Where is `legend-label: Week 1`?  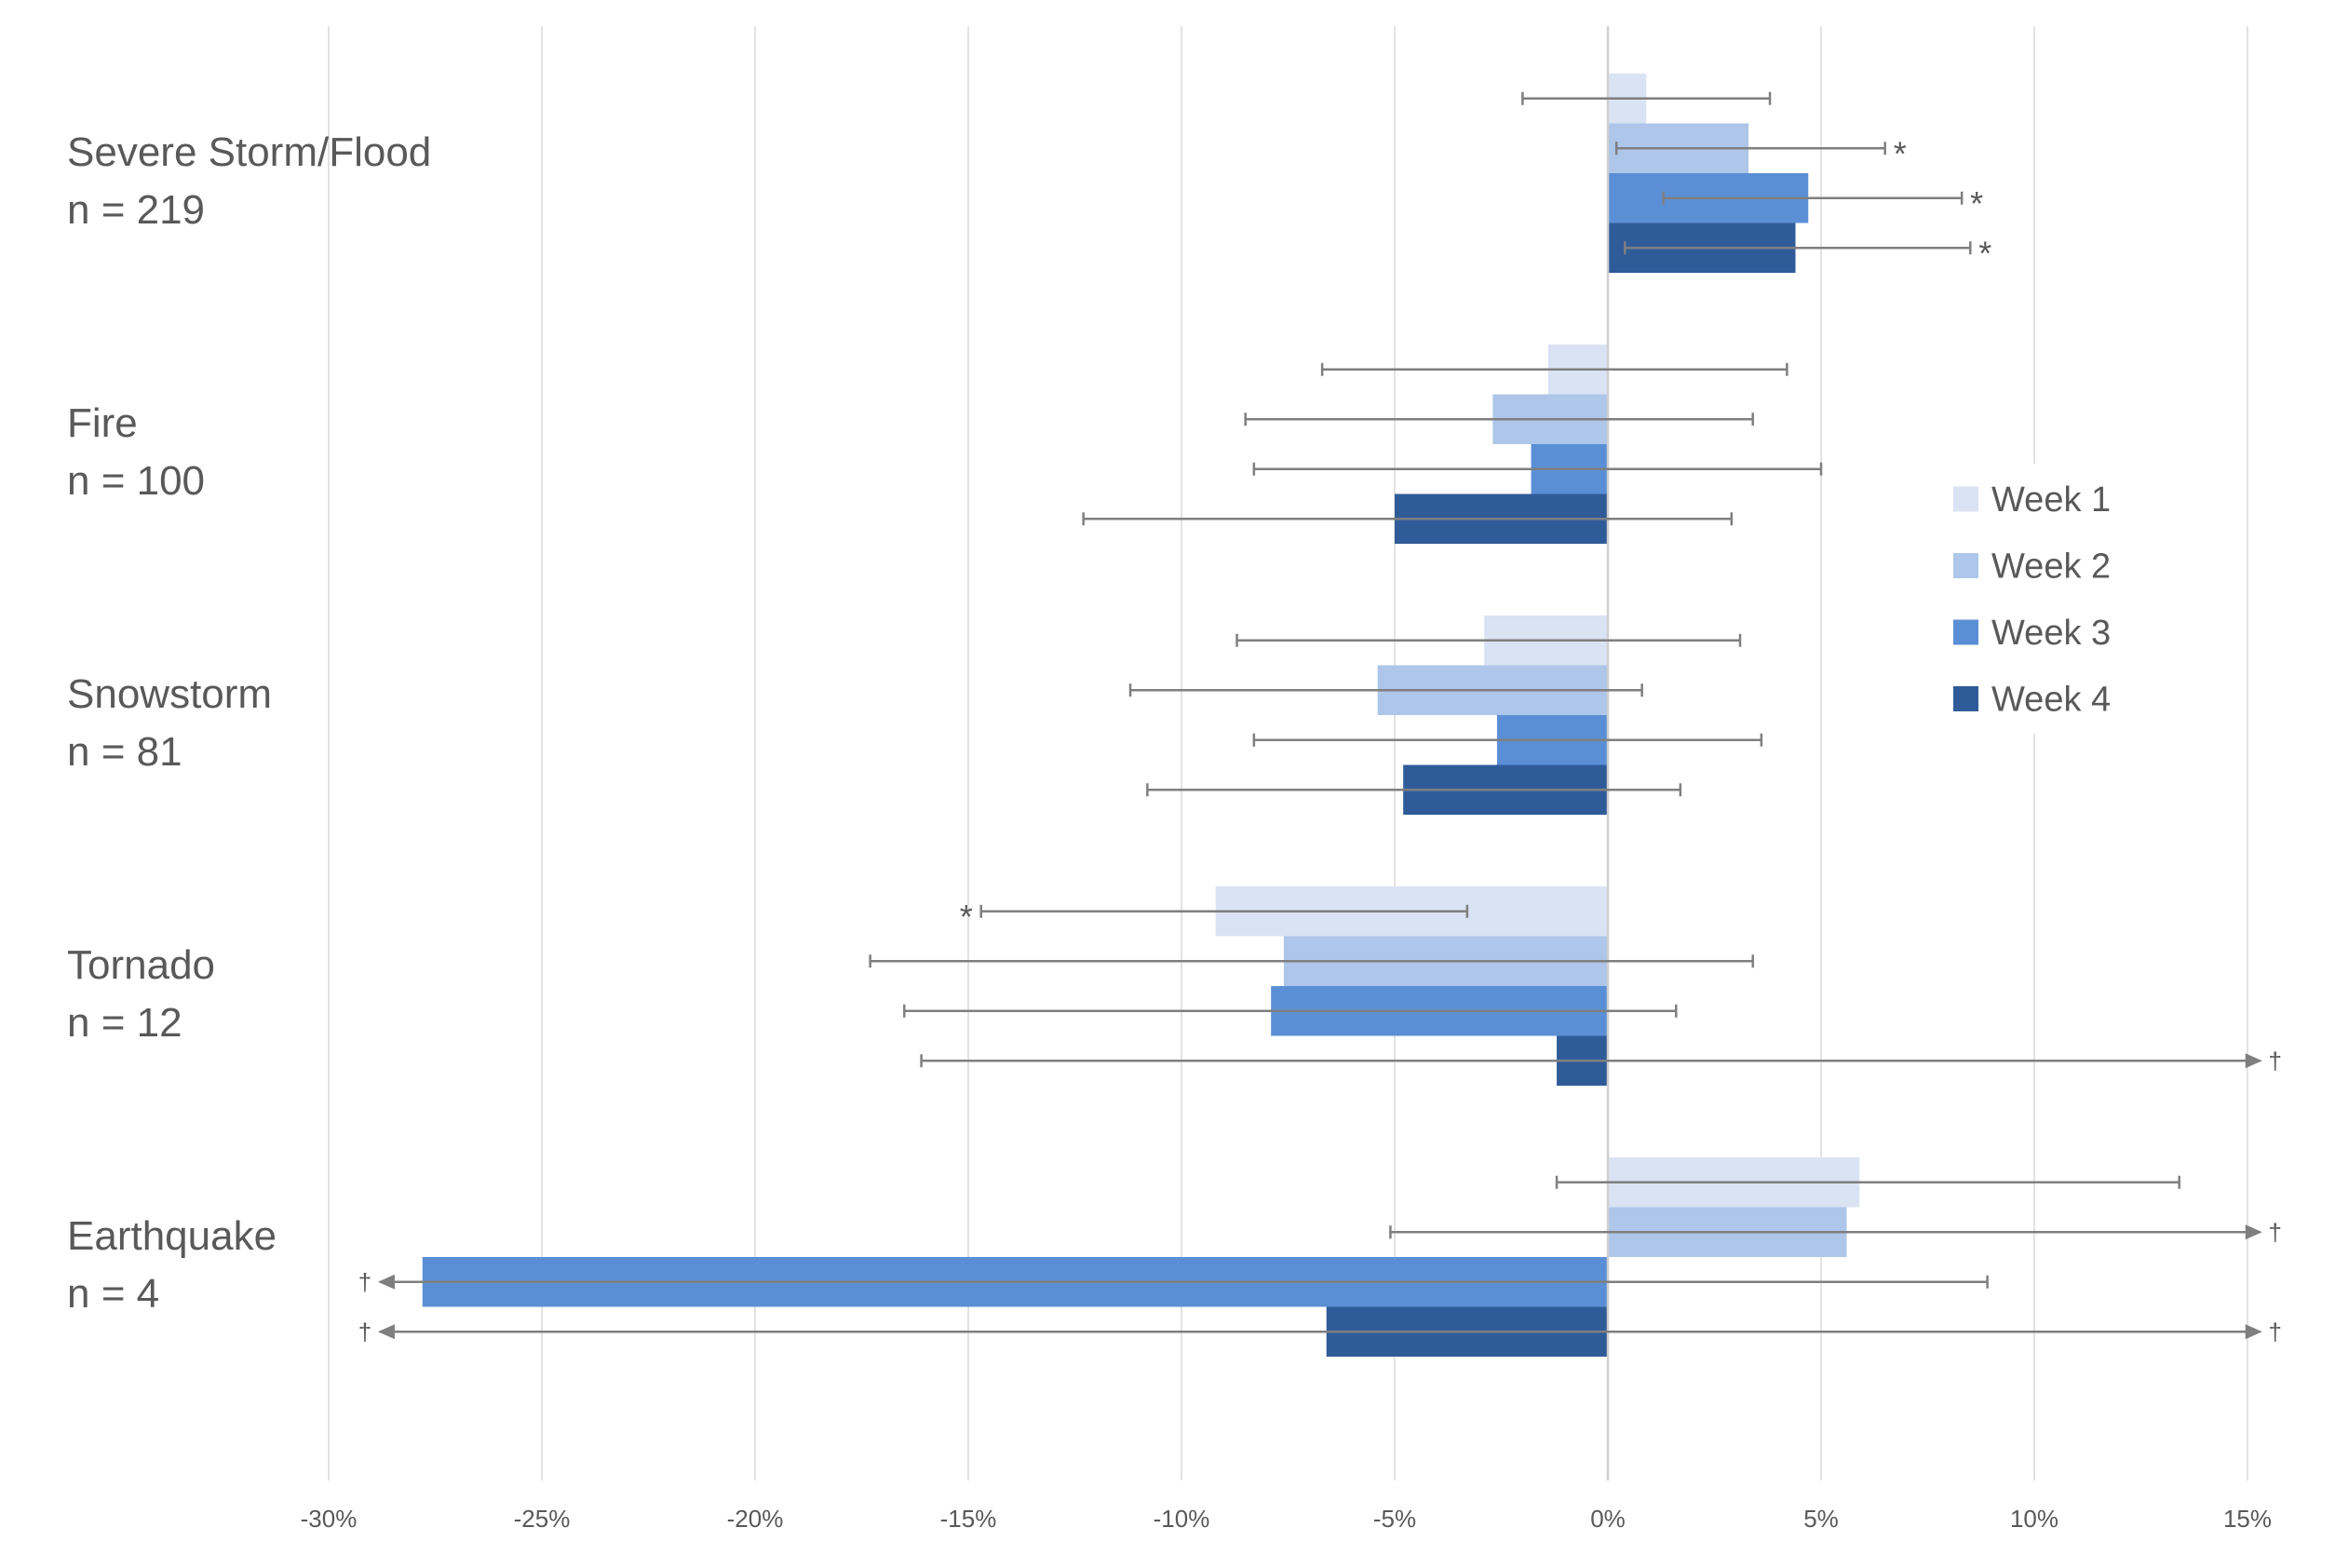 legend-label: Week 1 is located at coordinates (2051, 500).